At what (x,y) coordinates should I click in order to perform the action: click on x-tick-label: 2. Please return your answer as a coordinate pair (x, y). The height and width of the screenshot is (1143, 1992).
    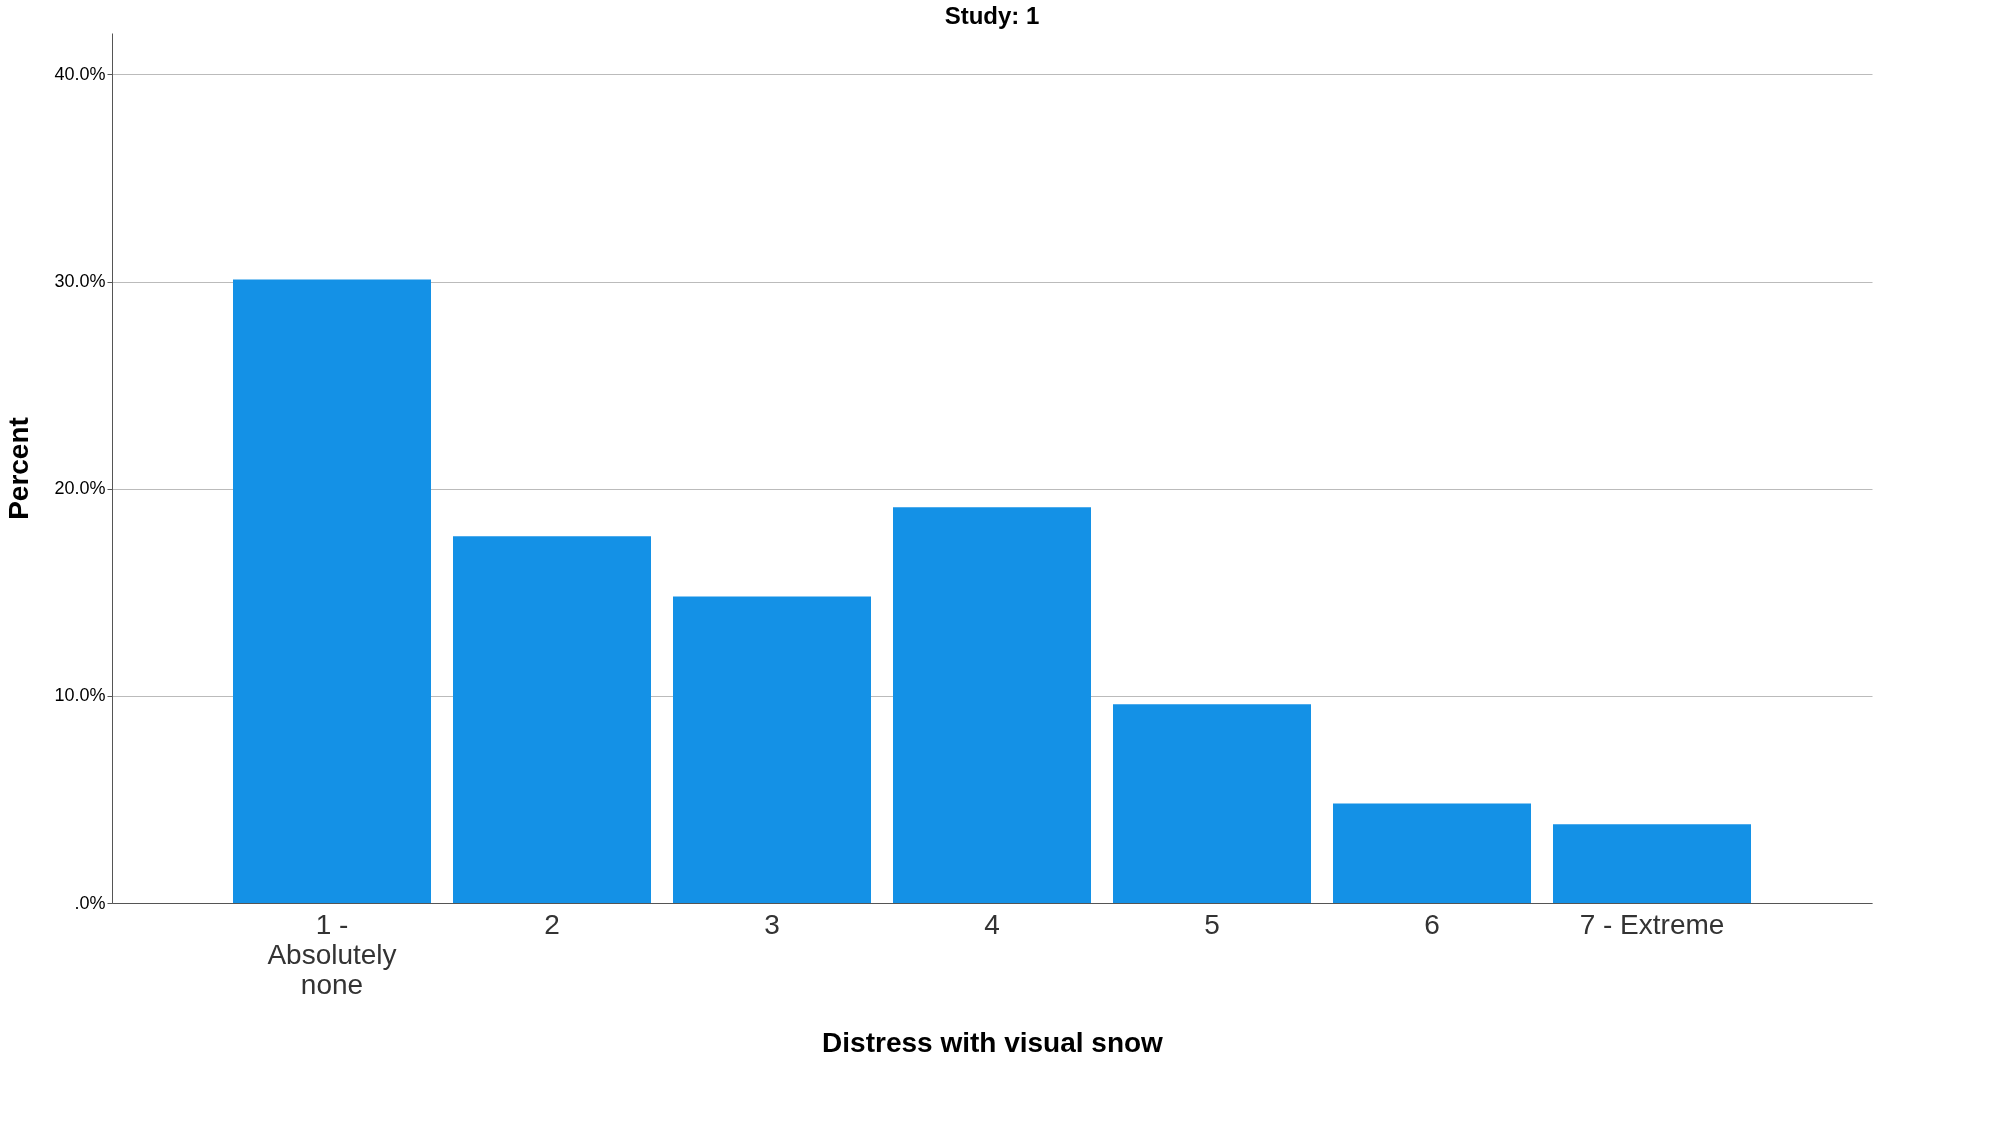
    Looking at the image, I should click on (552, 924).